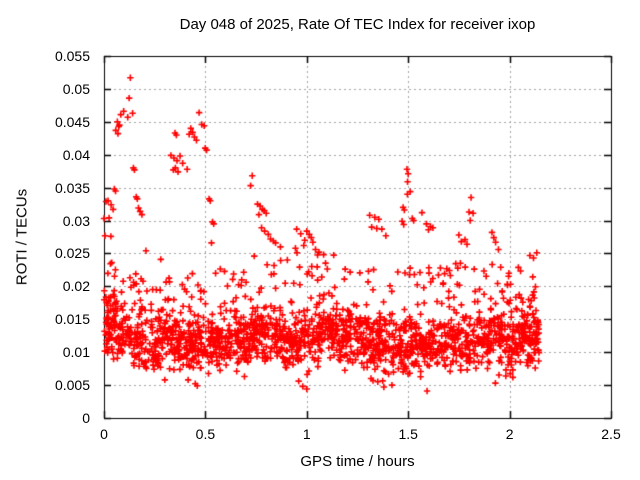 The image size is (640, 480). I want to click on y-tick-label: 0.03, so click(76, 220).